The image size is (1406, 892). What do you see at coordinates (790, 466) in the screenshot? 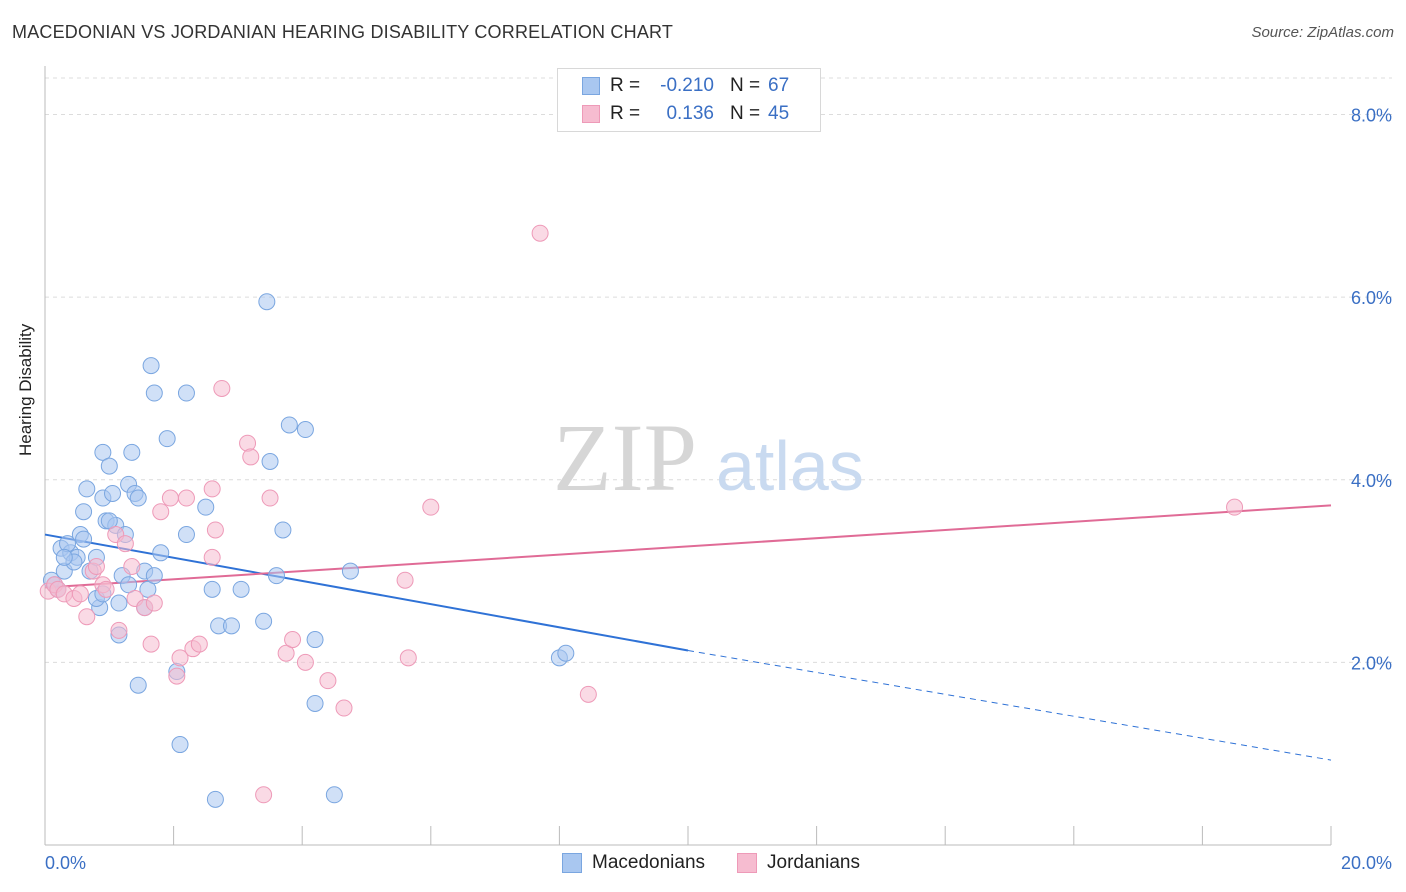
I see `watermark-atlas: atlas` at bounding box center [790, 466].